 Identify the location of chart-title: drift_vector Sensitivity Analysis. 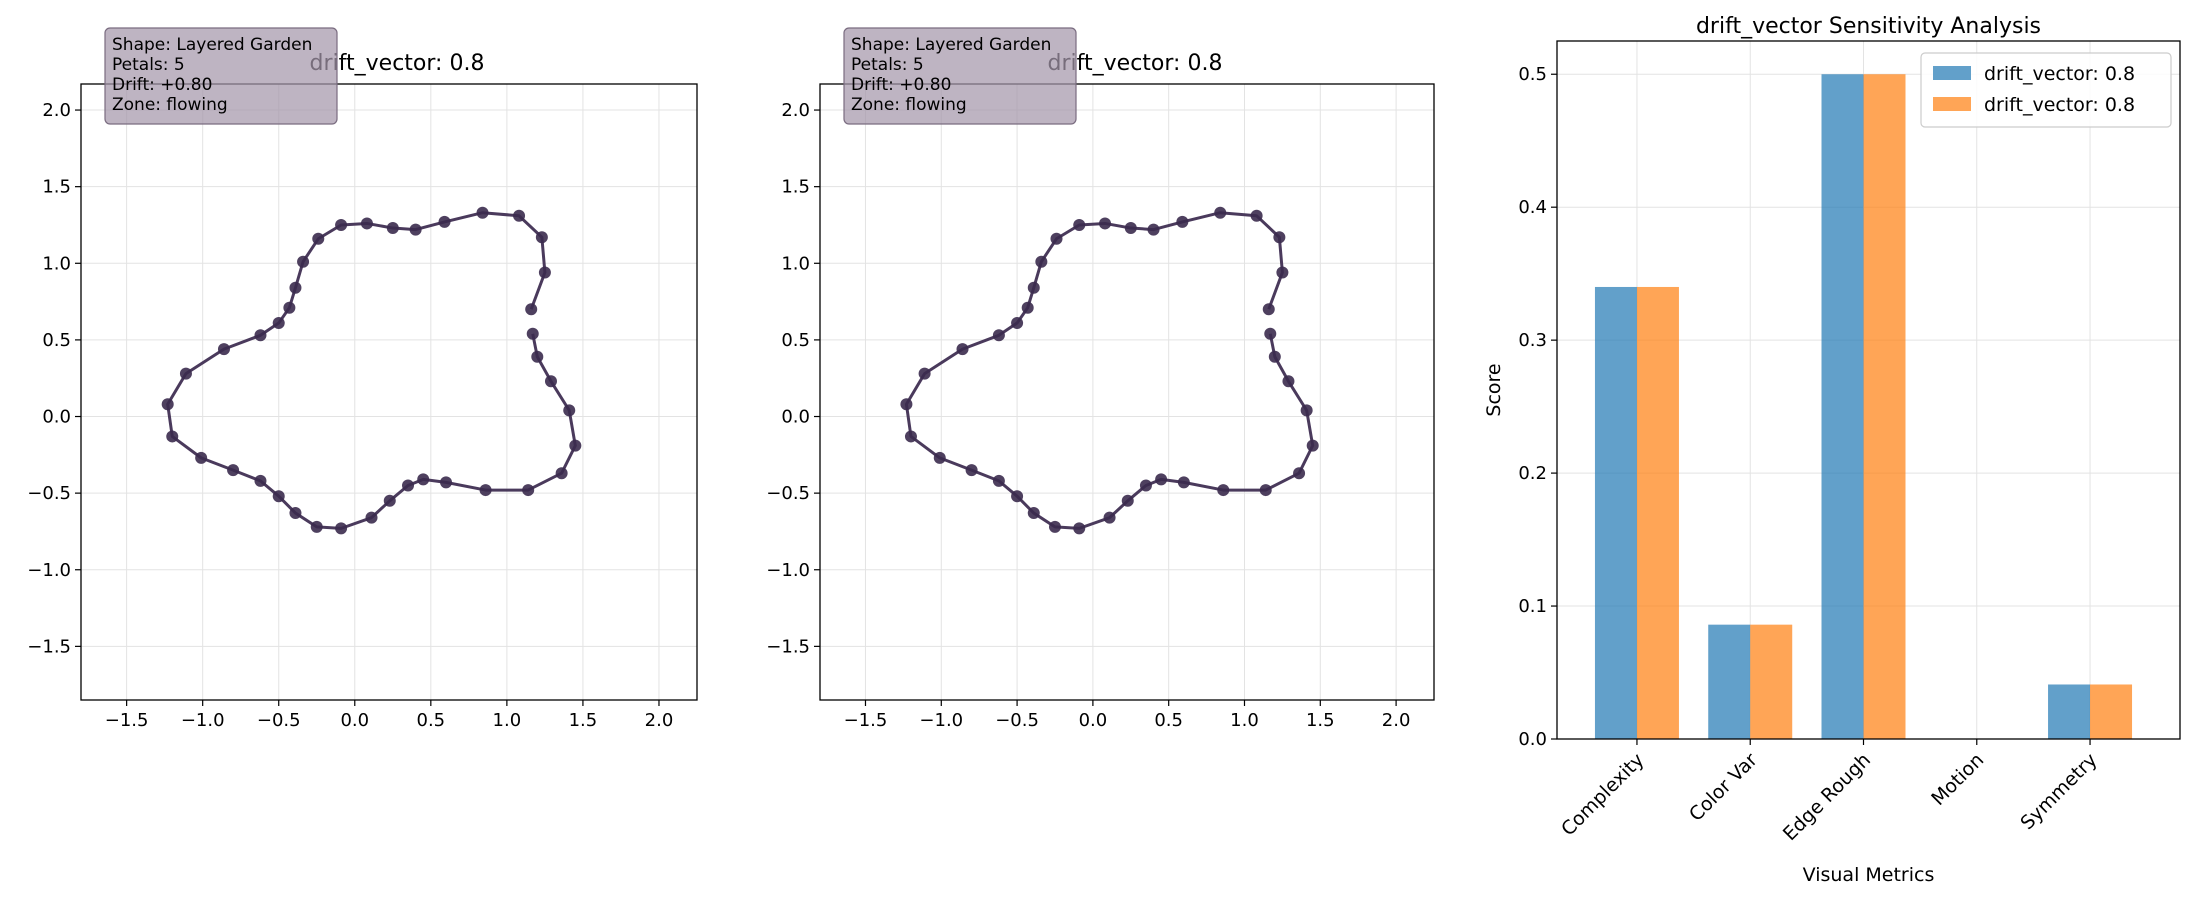
(1868, 26).